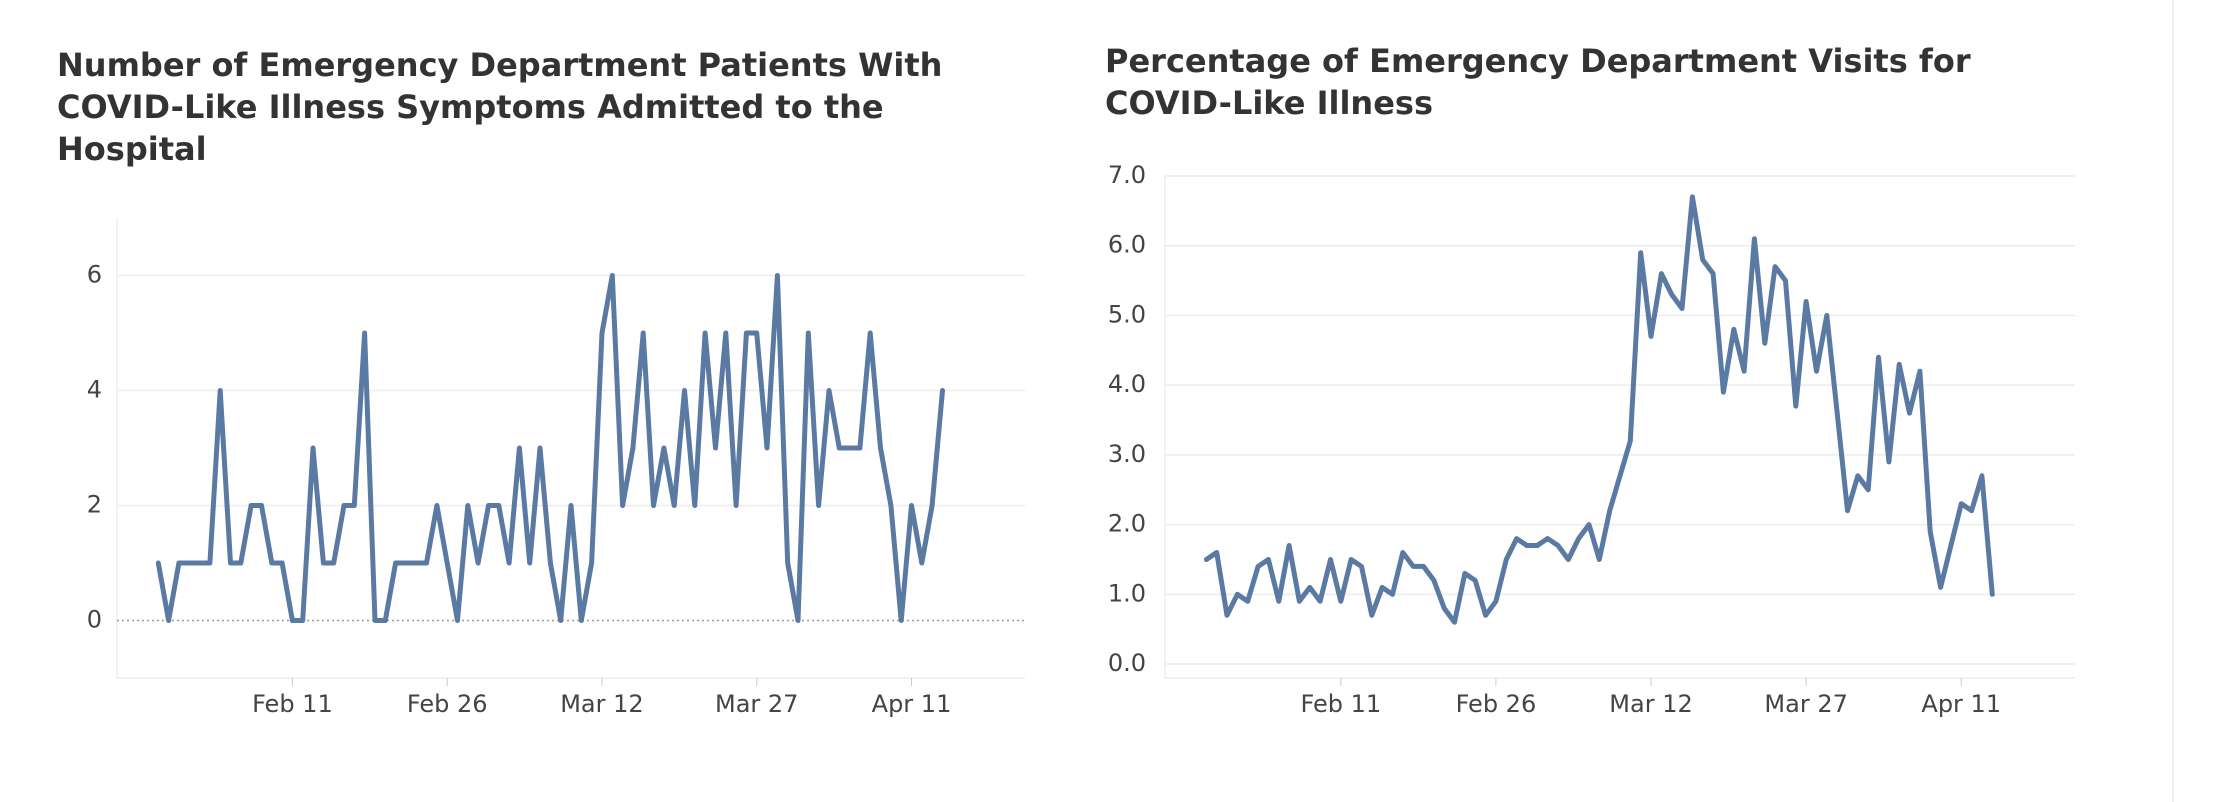 Image resolution: width=2222 pixels, height=802 pixels. I want to click on y-tick-label: 5.0, so click(1127, 314).